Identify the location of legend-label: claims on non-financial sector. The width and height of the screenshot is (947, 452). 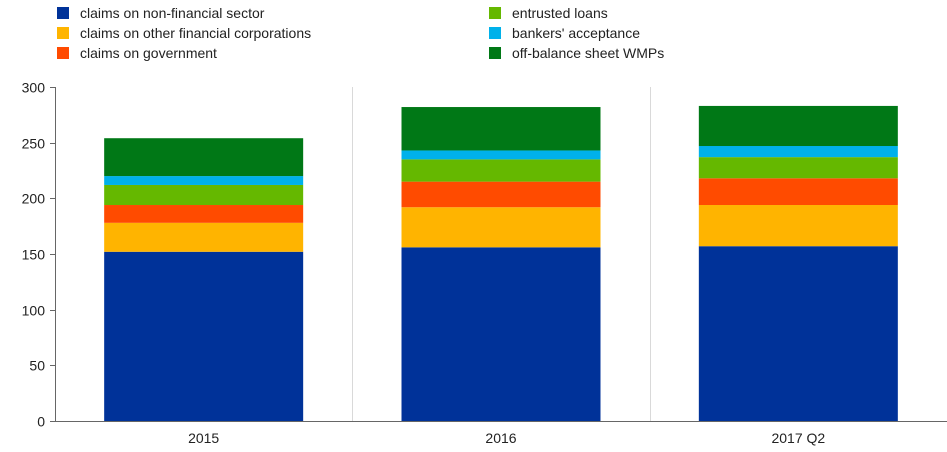
(172, 13).